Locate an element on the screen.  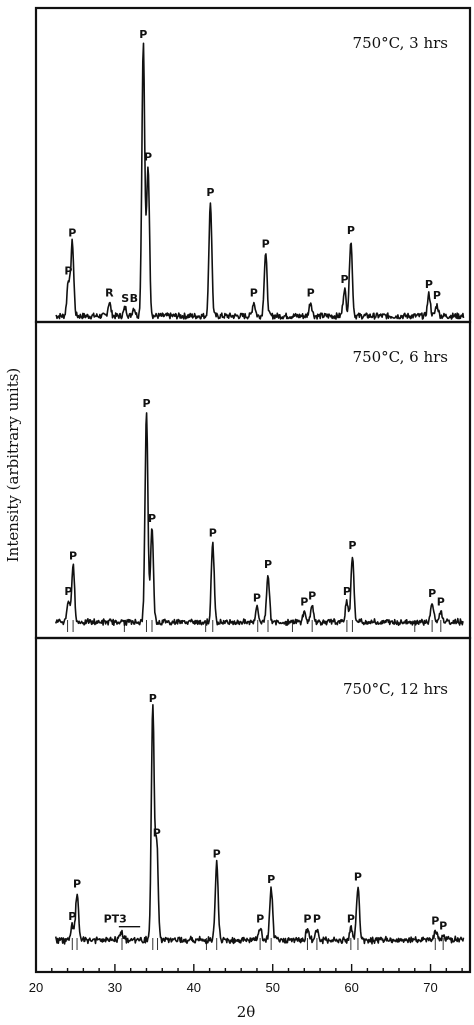
condition-label: 750°C, 3 hrs is located at coordinates (400, 43).